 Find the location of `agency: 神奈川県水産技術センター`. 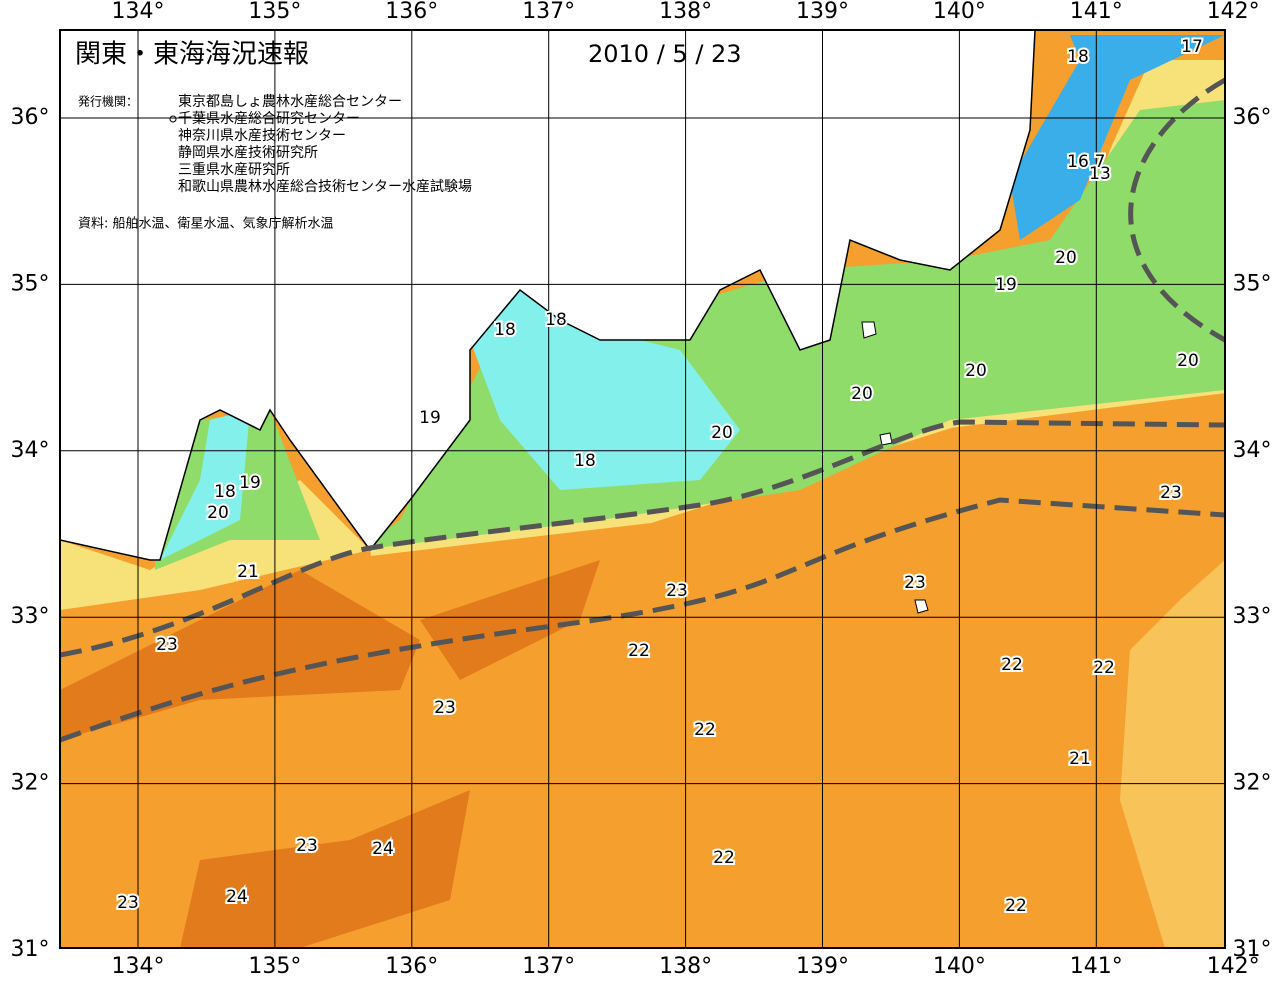

agency: 神奈川県水産技術センター is located at coordinates (262, 136).